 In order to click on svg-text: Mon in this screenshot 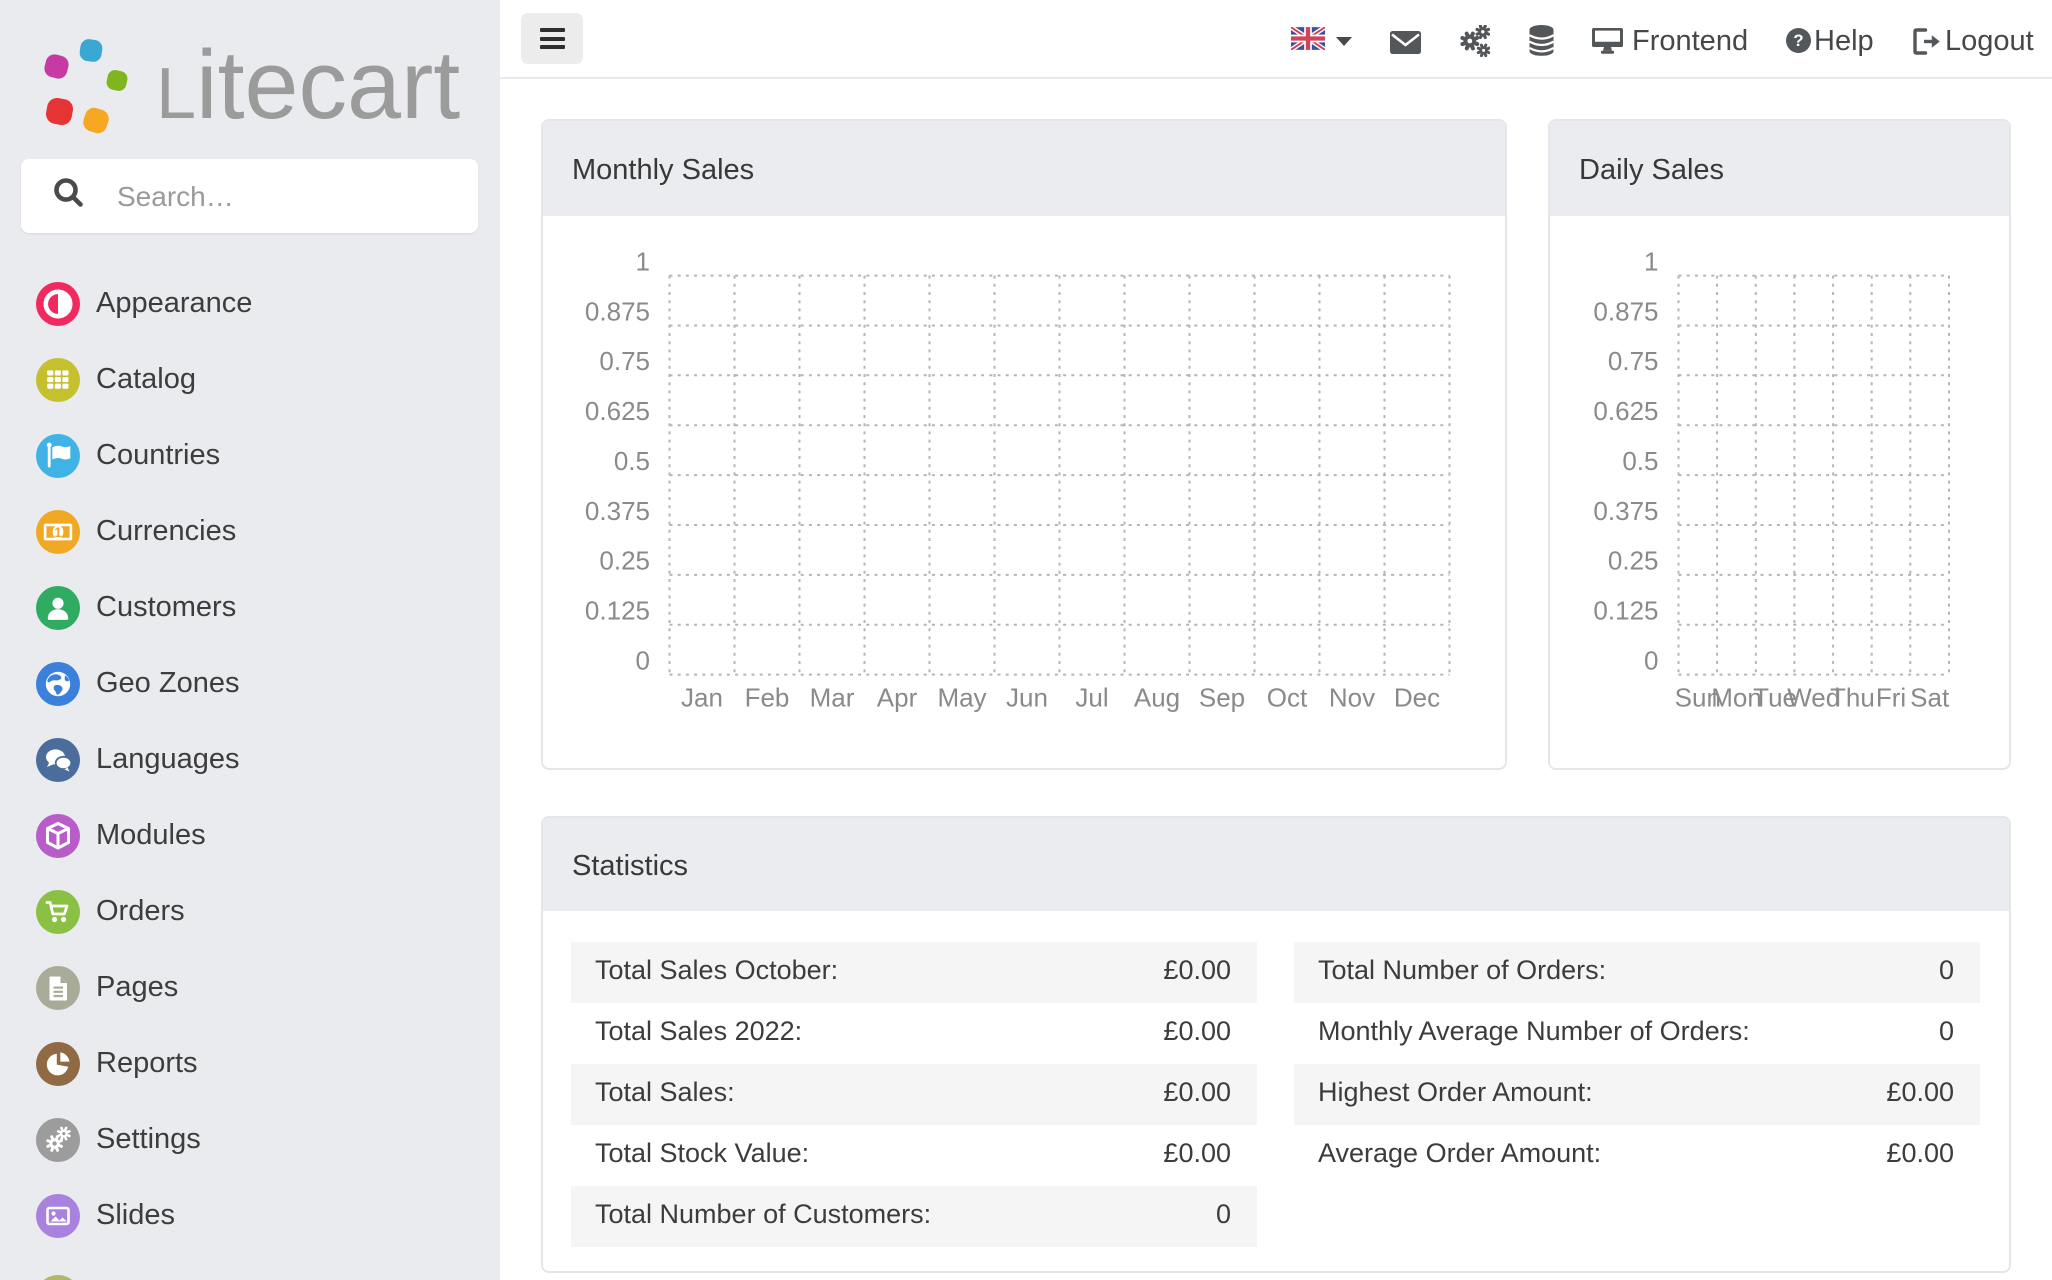, I will do `click(1736, 697)`.